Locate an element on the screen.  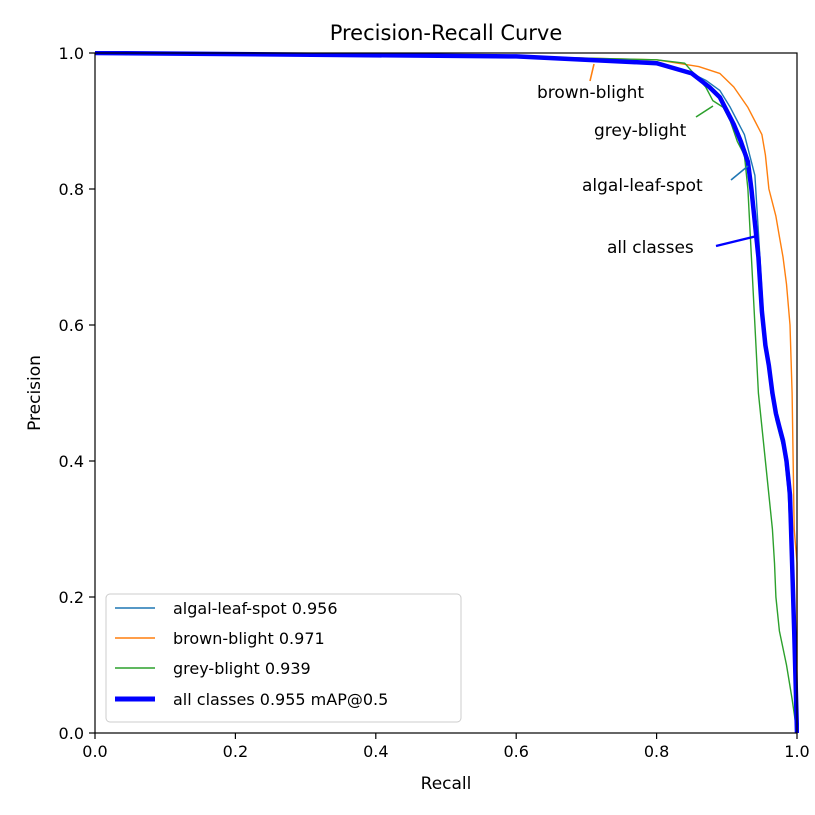
x-tick-label: 0.4 is located at coordinates (375, 751).